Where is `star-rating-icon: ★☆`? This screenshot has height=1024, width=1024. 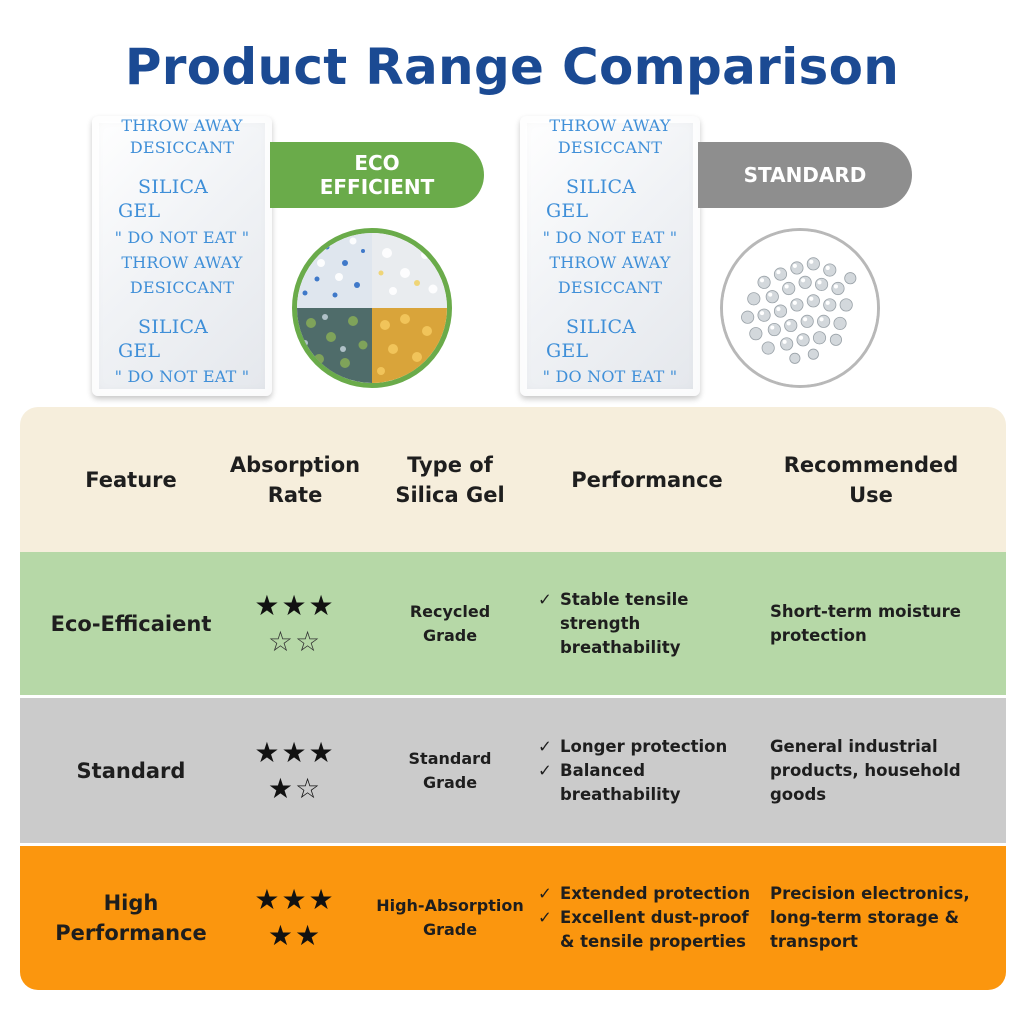 star-rating-icon: ★☆ is located at coordinates (295, 788).